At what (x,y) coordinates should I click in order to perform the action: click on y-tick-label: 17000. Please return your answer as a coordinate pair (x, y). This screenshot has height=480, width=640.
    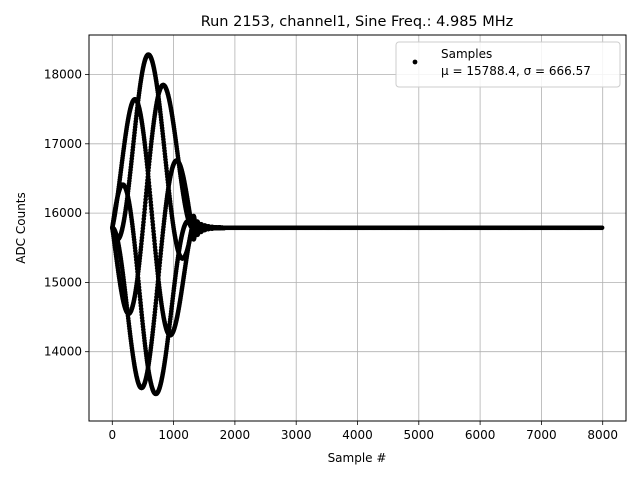
    Looking at the image, I should click on (63, 144).